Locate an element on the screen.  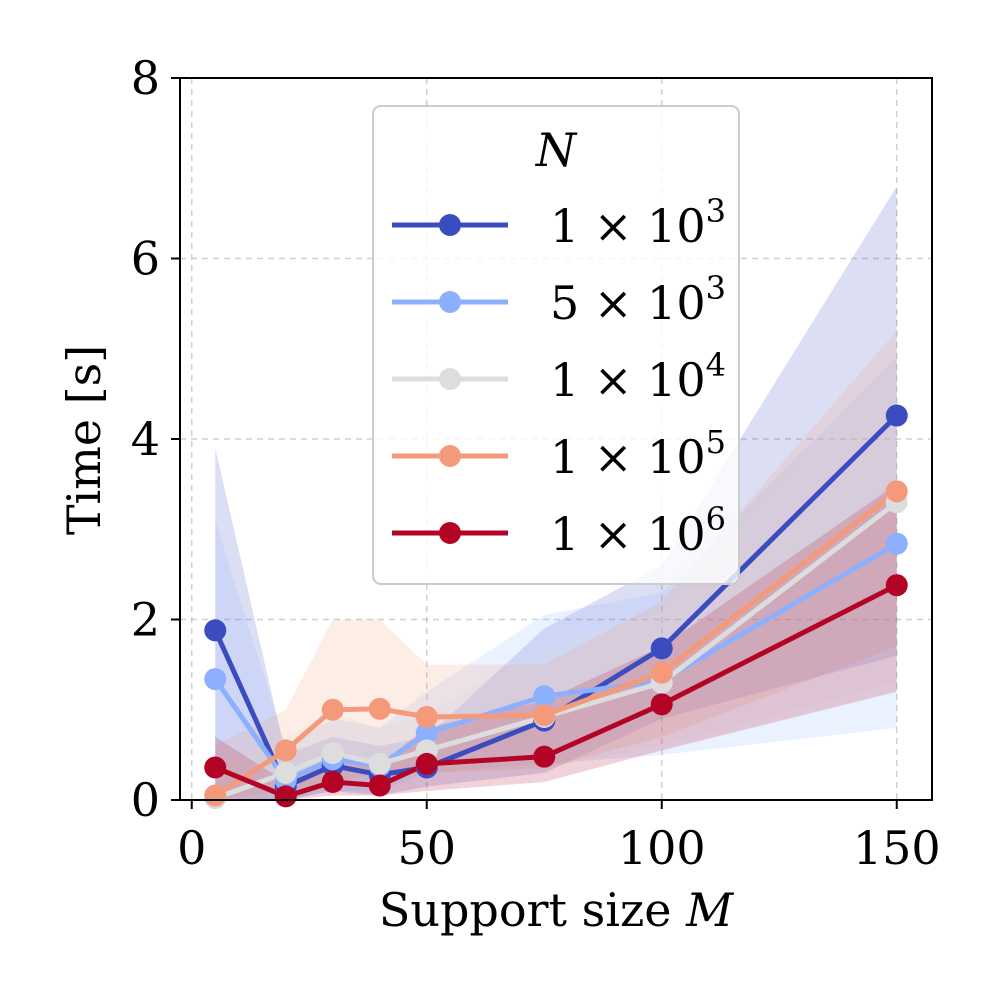
legend-label: 5 × 10³ is located at coordinates (638, 299).